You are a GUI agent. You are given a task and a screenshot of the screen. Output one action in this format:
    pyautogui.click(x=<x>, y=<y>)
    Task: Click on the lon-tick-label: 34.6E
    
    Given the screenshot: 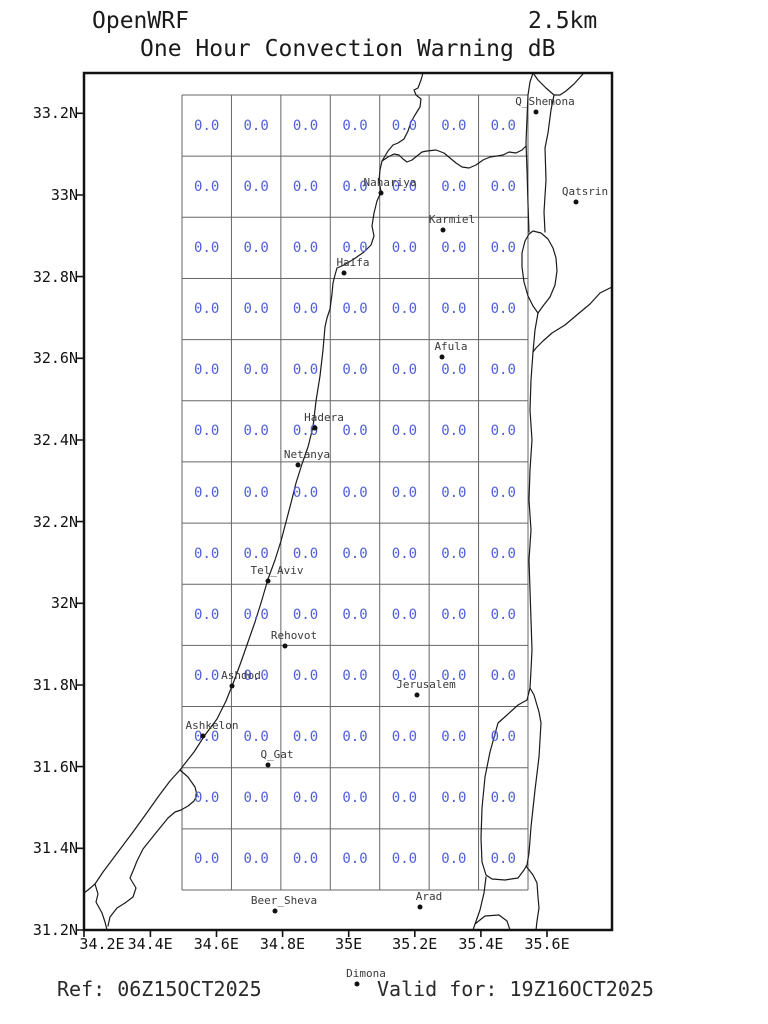 What is the action you would take?
    pyautogui.click(x=216, y=944)
    